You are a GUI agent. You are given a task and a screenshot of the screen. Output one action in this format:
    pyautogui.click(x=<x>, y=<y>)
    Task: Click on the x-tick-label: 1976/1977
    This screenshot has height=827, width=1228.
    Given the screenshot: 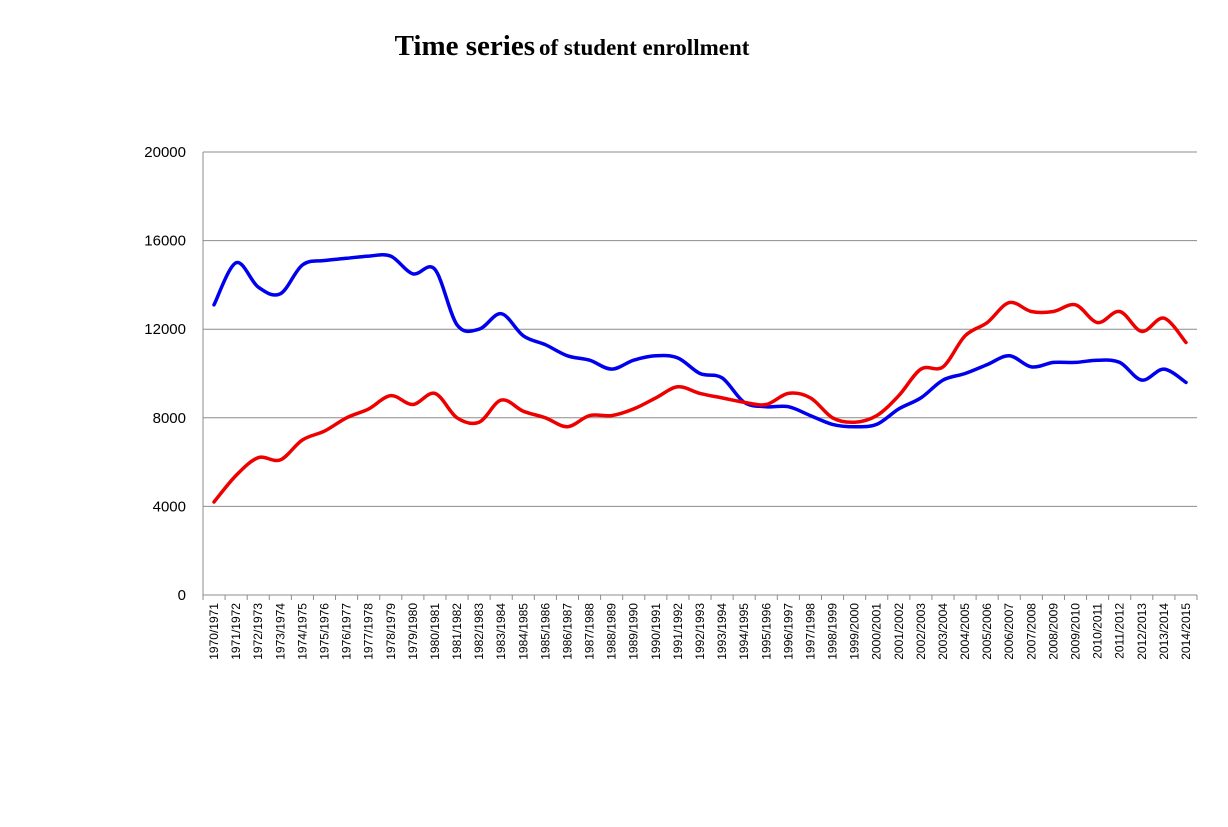 What is the action you would take?
    pyautogui.click(x=347, y=631)
    